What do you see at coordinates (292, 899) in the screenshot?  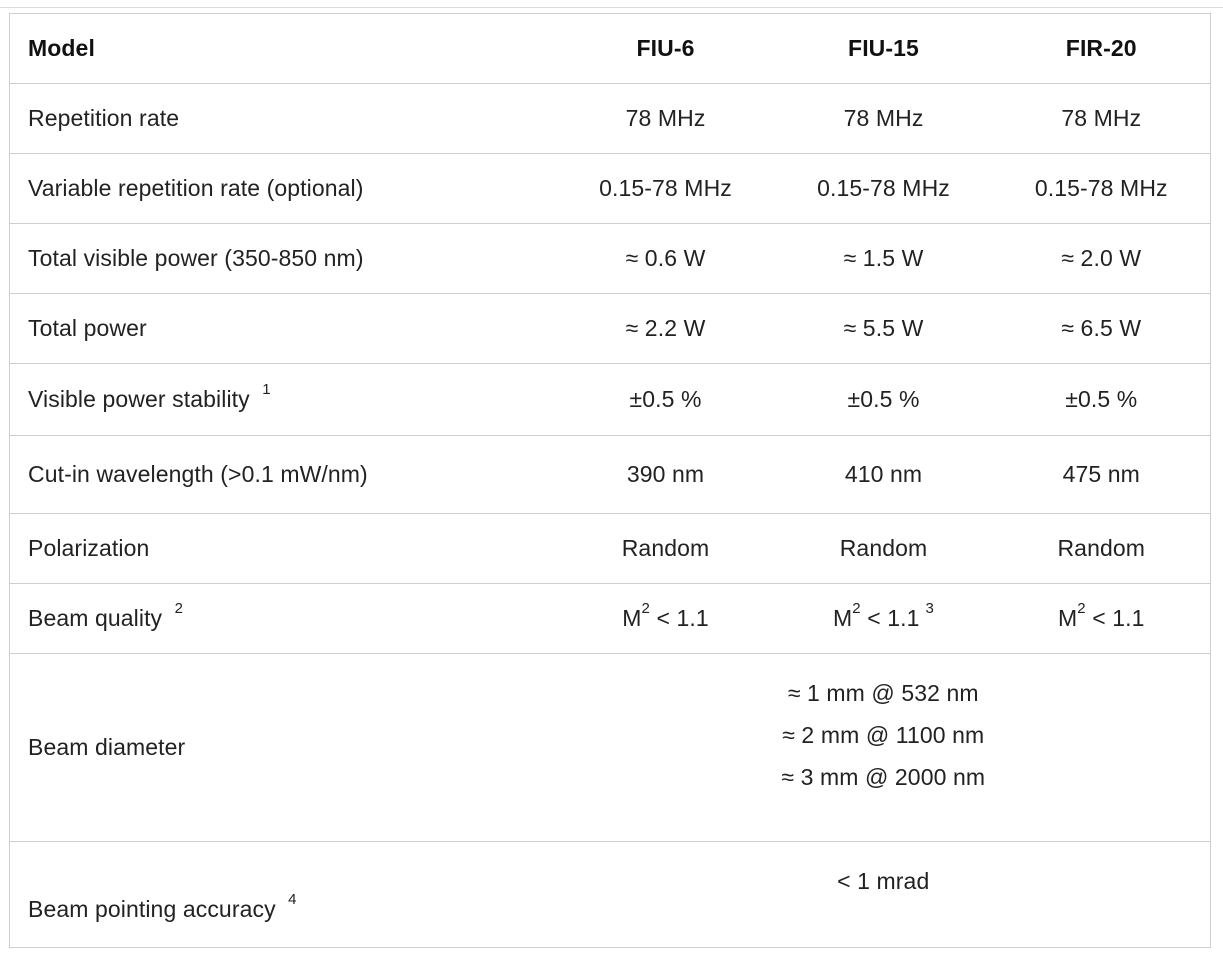 I see `footnote-marker: 4` at bounding box center [292, 899].